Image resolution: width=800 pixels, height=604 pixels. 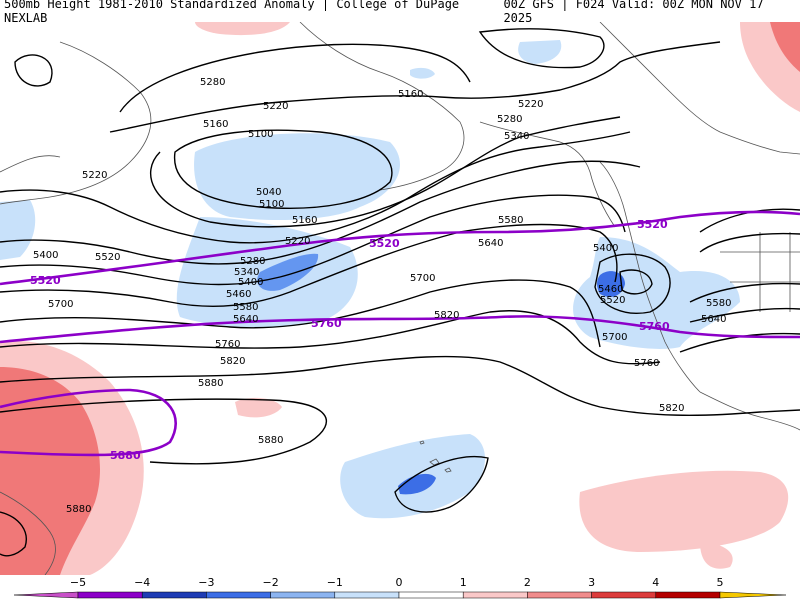 I want to click on colorbar-tick-label: −4, so click(x=142, y=582).